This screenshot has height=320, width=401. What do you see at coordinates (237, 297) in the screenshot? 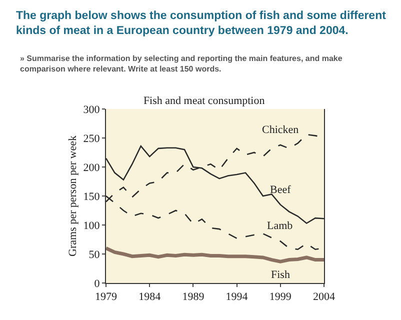
I see `x-tick-label: 1994` at bounding box center [237, 297].